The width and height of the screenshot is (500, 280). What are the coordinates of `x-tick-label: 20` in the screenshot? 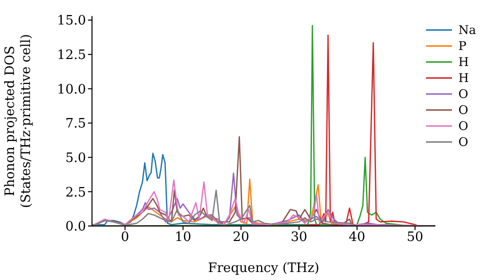 It's located at (241, 238).